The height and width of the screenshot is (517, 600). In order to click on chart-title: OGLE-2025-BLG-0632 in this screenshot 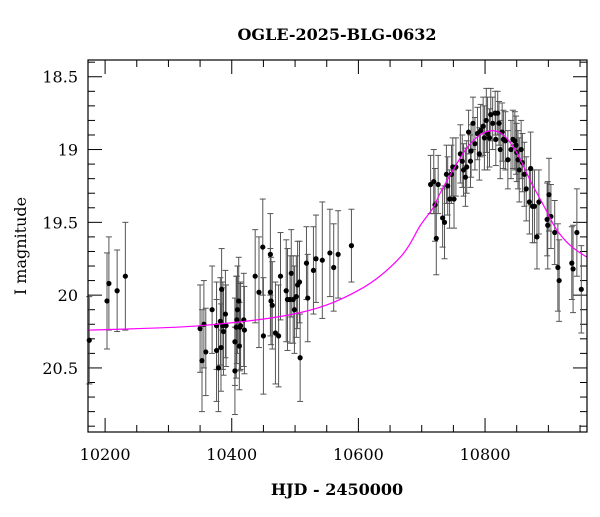, I will do `click(336, 34)`.